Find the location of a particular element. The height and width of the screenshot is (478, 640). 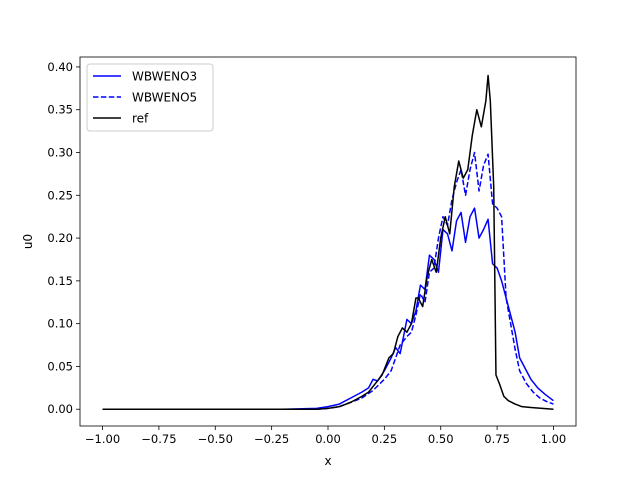

x-axis-ticks: −1.00 −0.75 −0.50 −0.25 0.00 0.25 0.50 0.75 1.00 is located at coordinates (325, 436).